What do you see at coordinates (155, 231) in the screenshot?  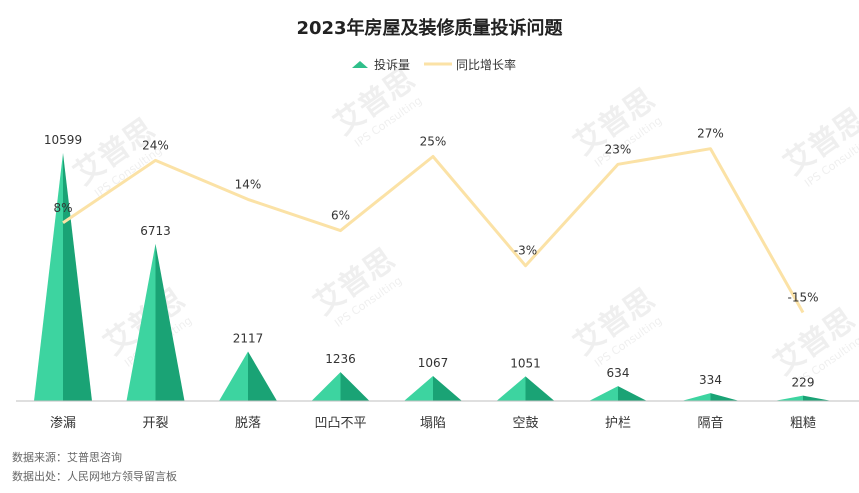 I see `bar-value-label: 6713` at bounding box center [155, 231].